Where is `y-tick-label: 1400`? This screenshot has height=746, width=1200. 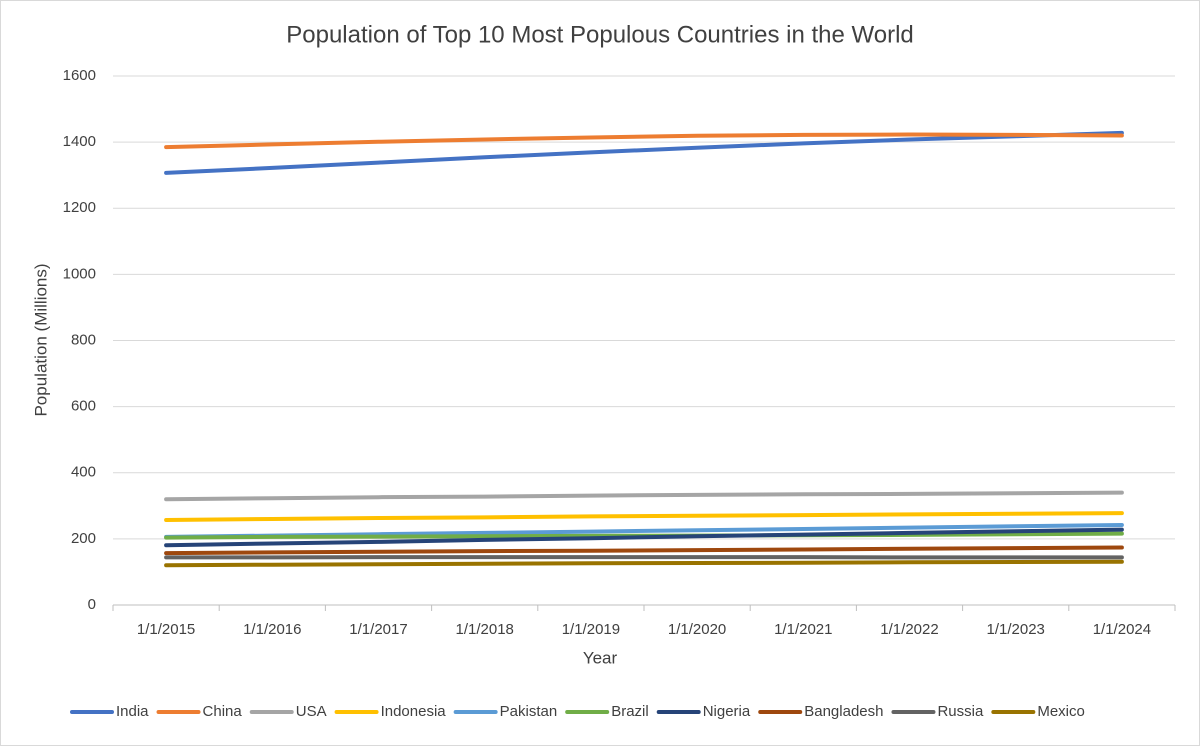 y-tick-label: 1400 is located at coordinates (79, 141).